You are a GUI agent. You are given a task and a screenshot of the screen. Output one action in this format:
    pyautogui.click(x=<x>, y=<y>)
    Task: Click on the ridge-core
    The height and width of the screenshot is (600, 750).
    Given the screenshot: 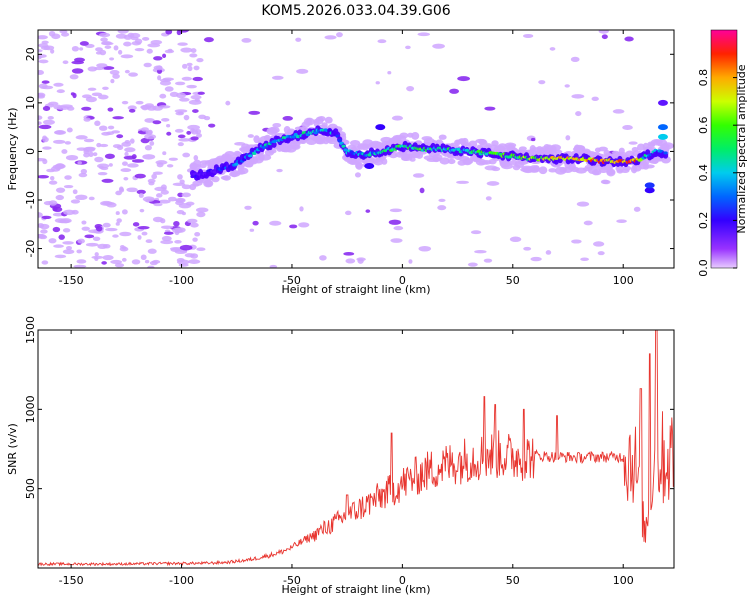 What is the action you would take?
    pyautogui.click(x=236, y=164)
    